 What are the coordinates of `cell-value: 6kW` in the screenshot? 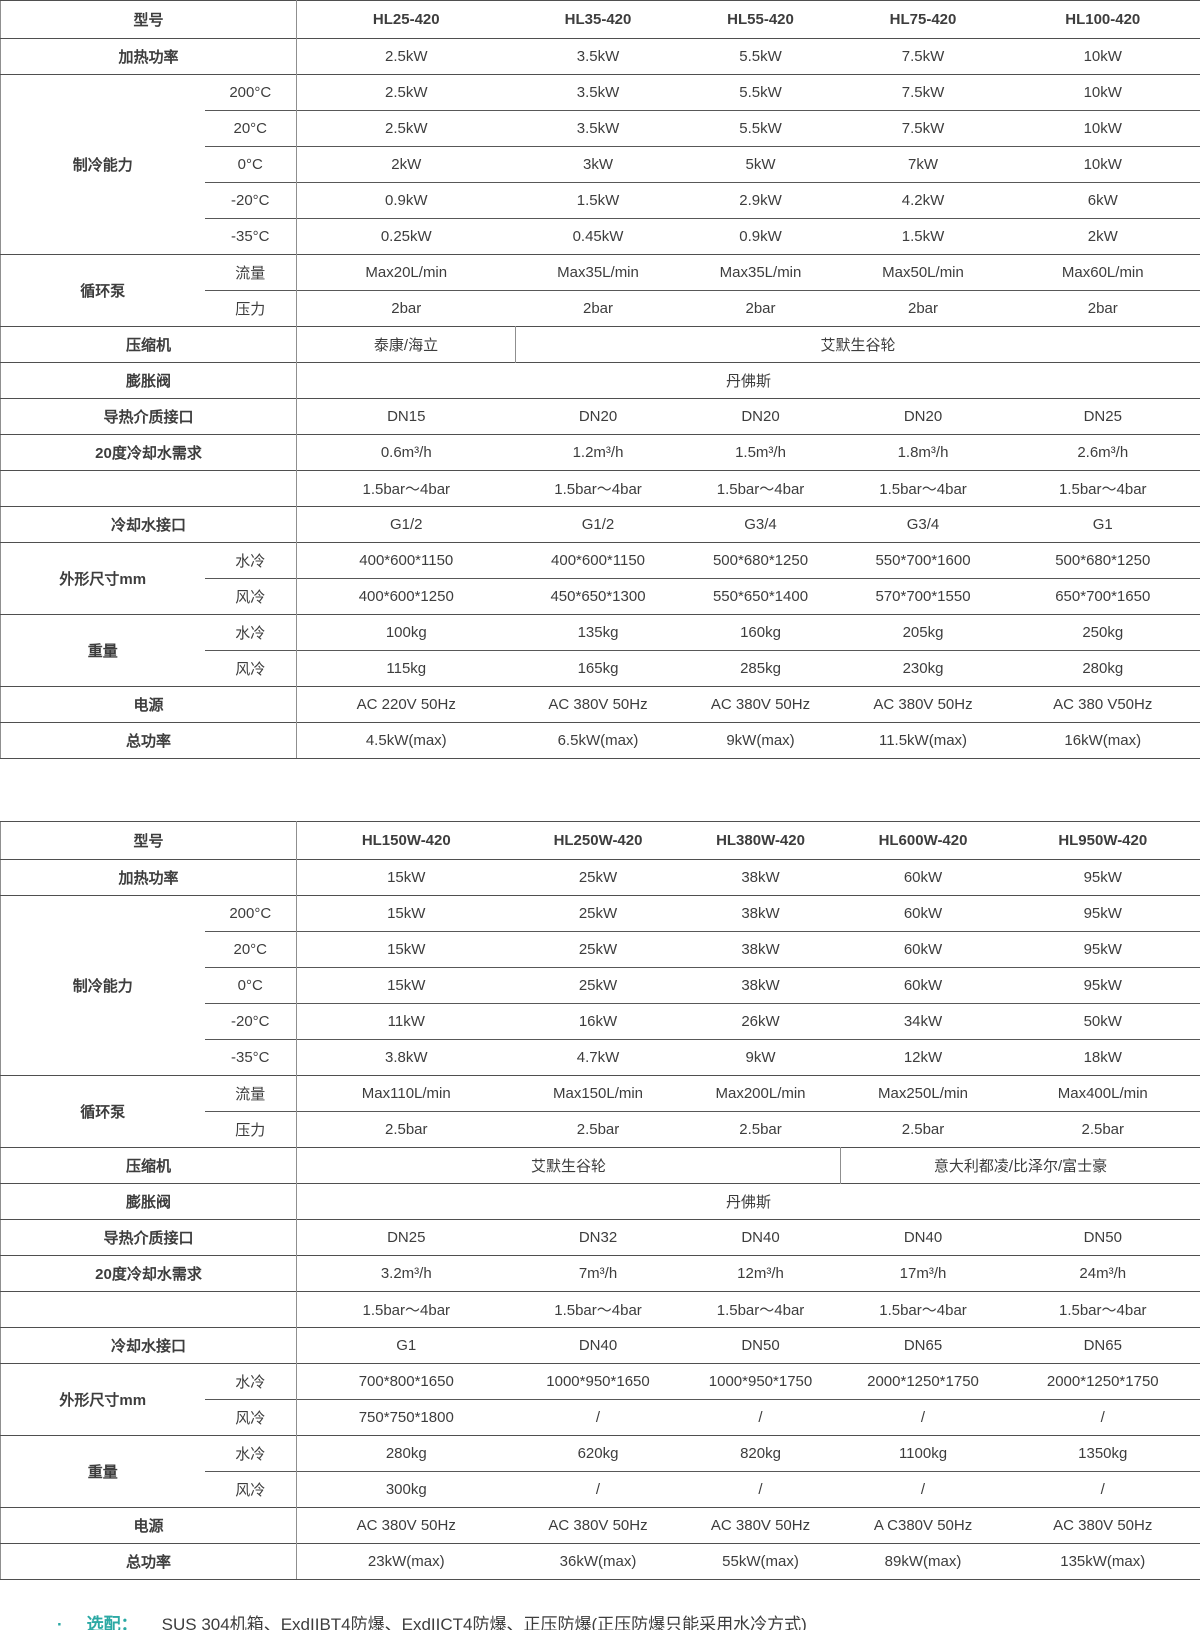 It's located at (1102, 200).